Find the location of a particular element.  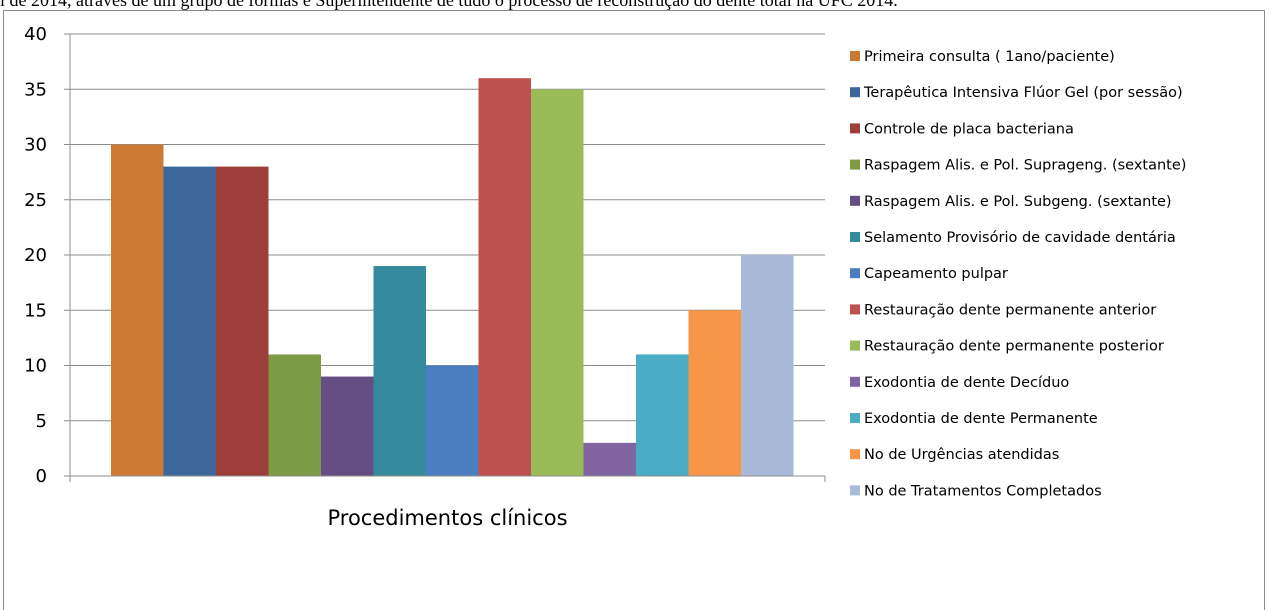

y-tick-label: 40 is located at coordinates (35, 34).